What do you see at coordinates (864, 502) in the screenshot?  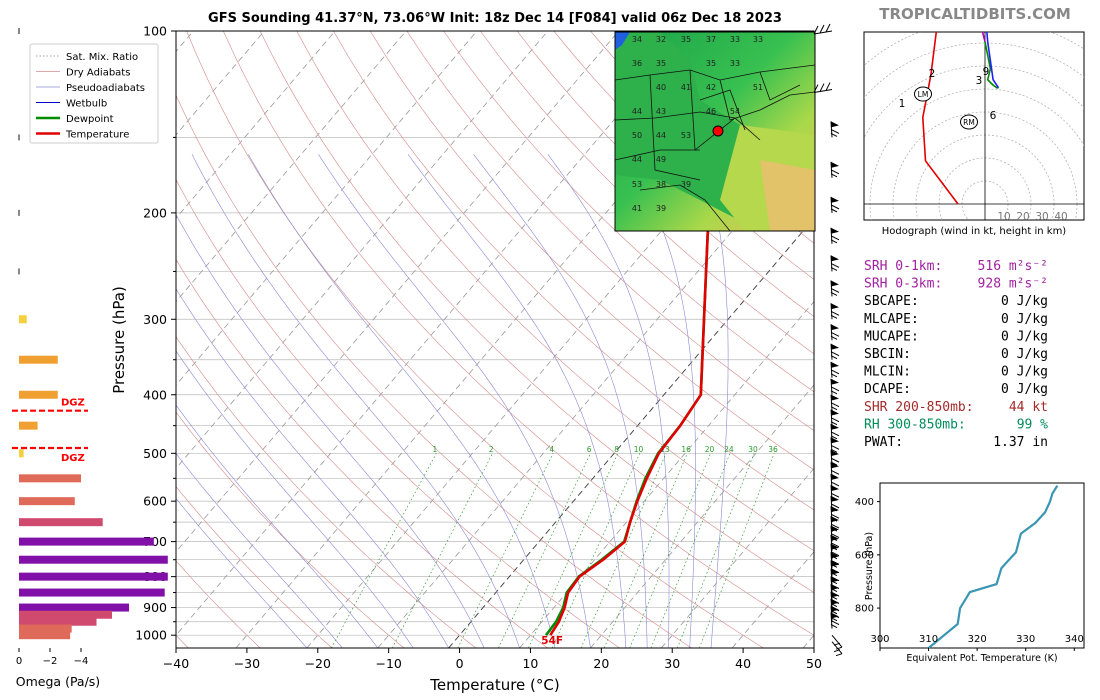 I see `theta-e-ytick-label: 400` at bounding box center [864, 502].